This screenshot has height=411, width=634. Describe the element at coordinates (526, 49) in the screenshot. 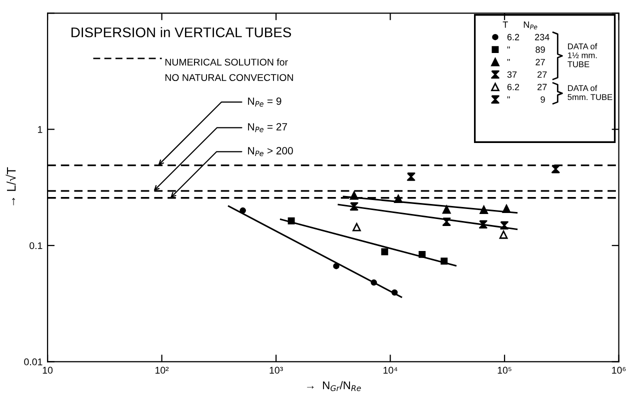

I see `legend-label: " 89` at that location.